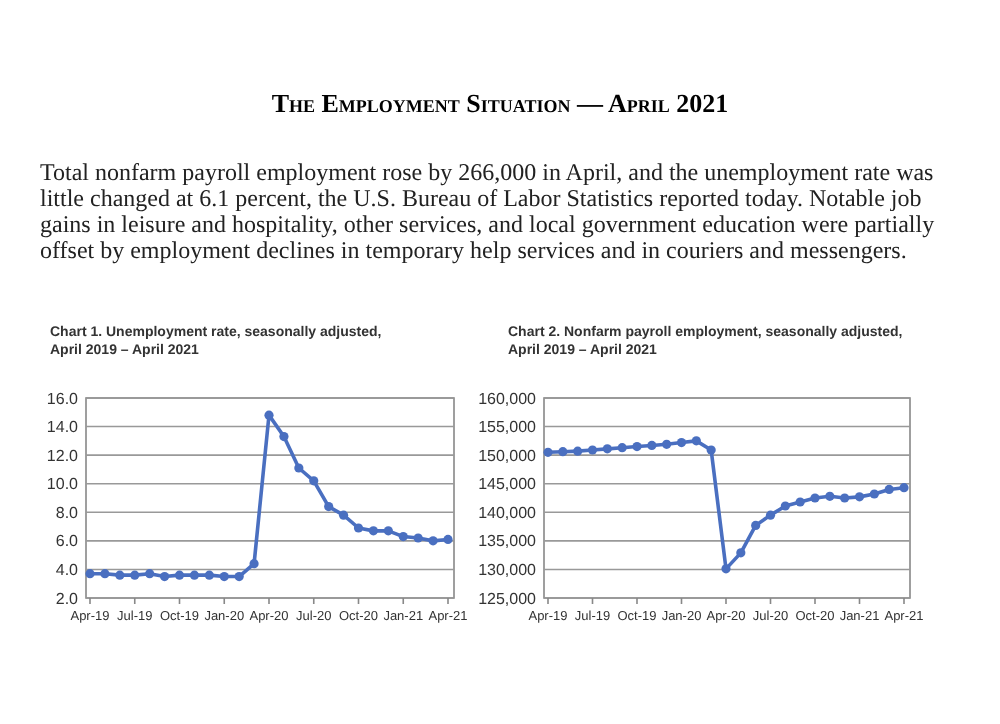 This screenshot has width=1000, height=724. What do you see at coordinates (508, 398) in the screenshot?
I see `y-tick-label: 160,000` at bounding box center [508, 398].